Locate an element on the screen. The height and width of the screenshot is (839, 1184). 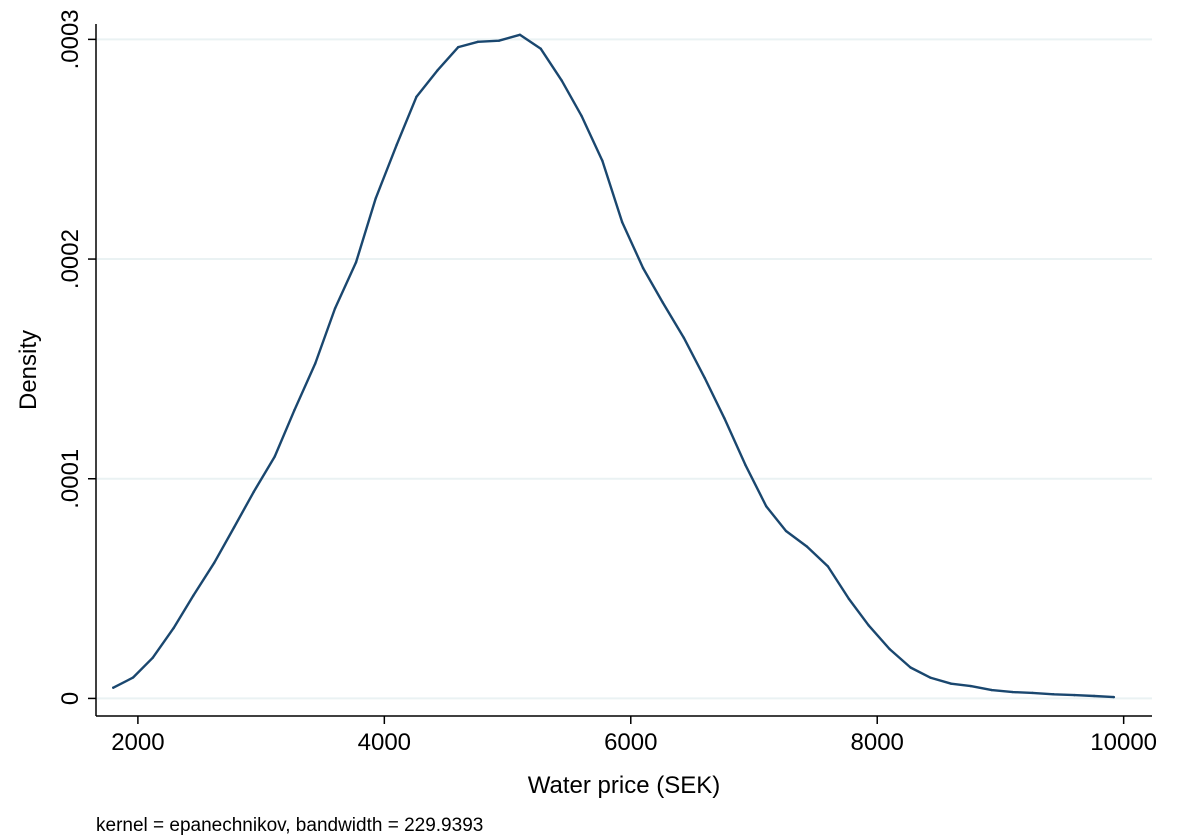
x-tick-label: 6000 is located at coordinates (630, 742).